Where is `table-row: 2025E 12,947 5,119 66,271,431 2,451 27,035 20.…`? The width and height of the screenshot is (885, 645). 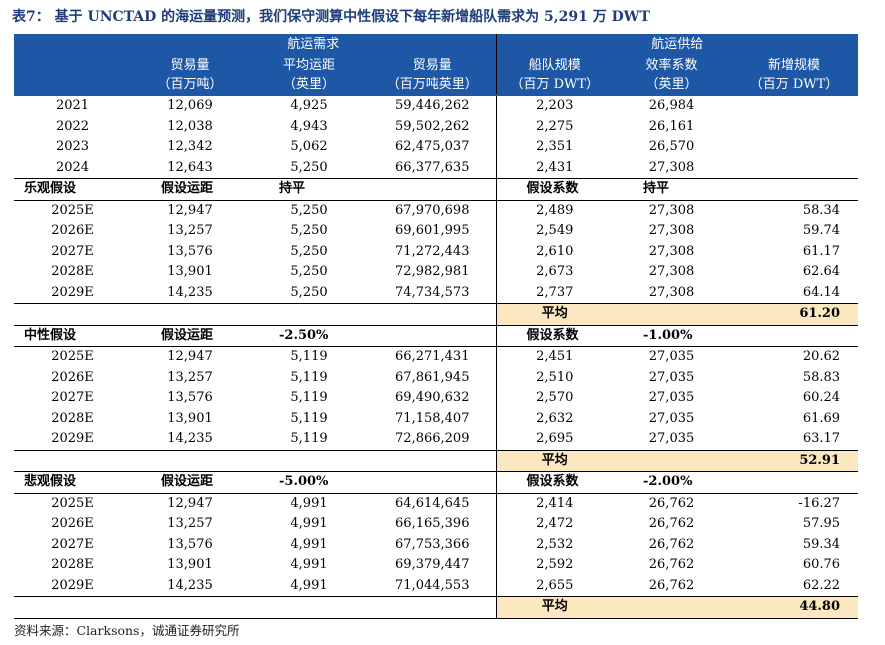
table-row: 2025E 12,947 5,119 66,271,431 2,451 27,035 20.… is located at coordinates (436, 357).